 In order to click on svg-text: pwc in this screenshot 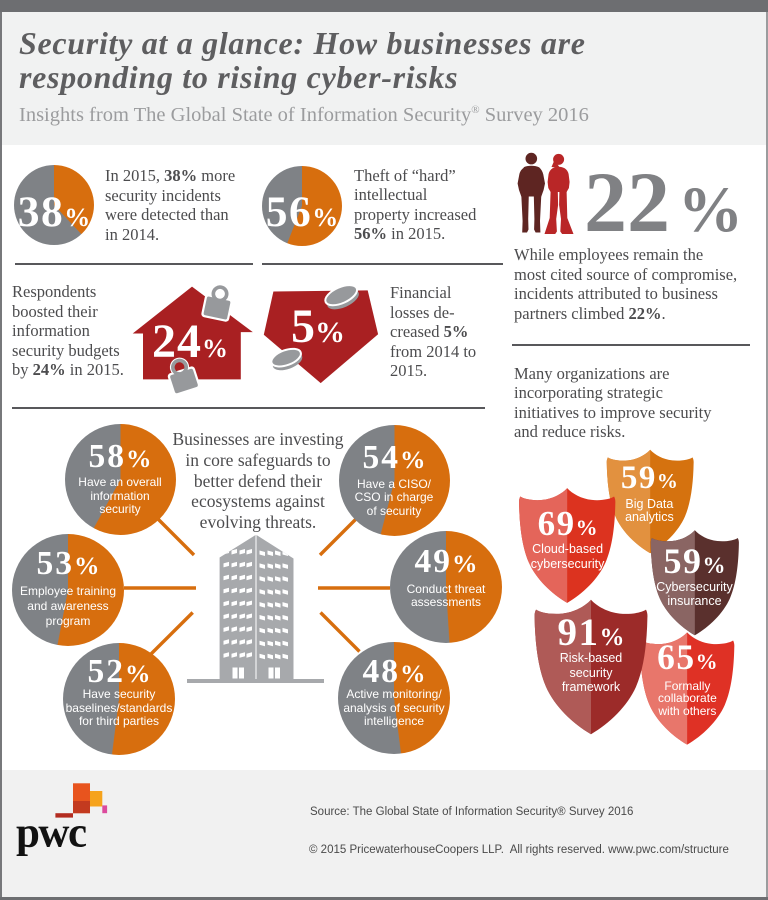, I will do `click(51, 833)`.